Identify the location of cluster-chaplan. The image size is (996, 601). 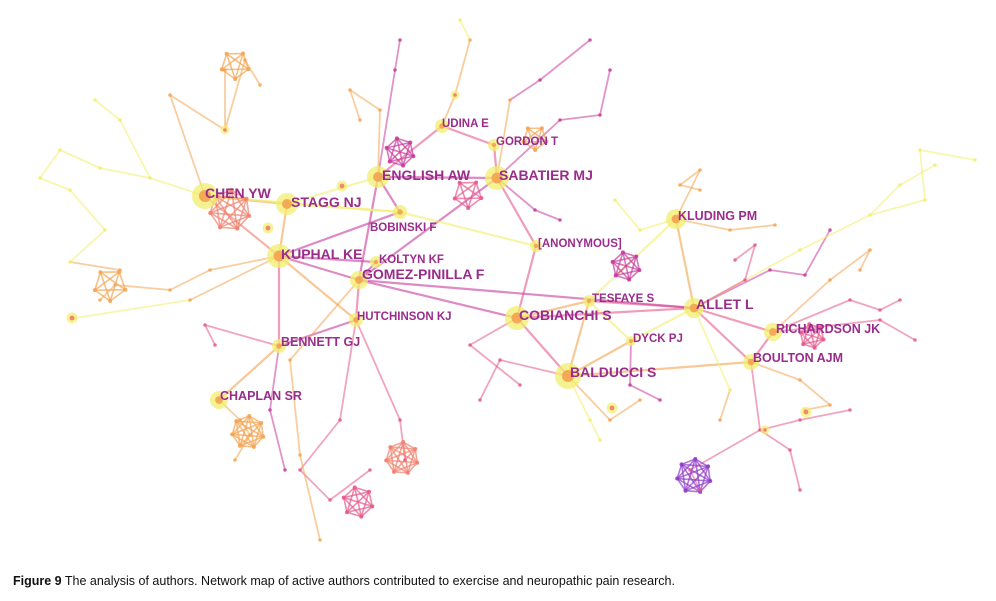
(248, 431).